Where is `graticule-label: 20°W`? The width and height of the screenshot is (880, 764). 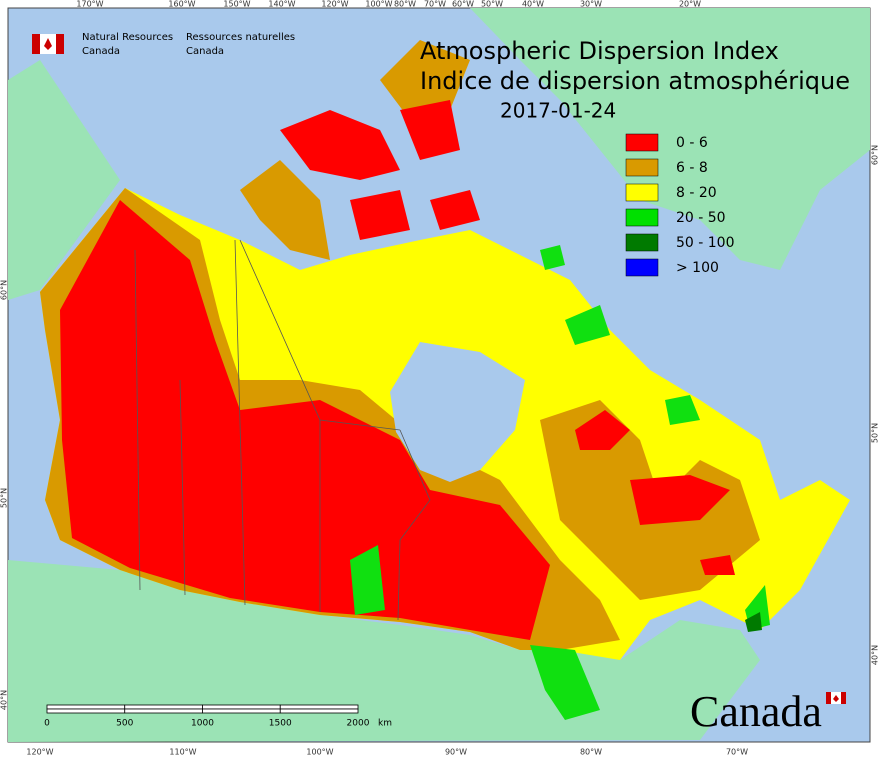
graticule-label: 20°W is located at coordinates (690, 4).